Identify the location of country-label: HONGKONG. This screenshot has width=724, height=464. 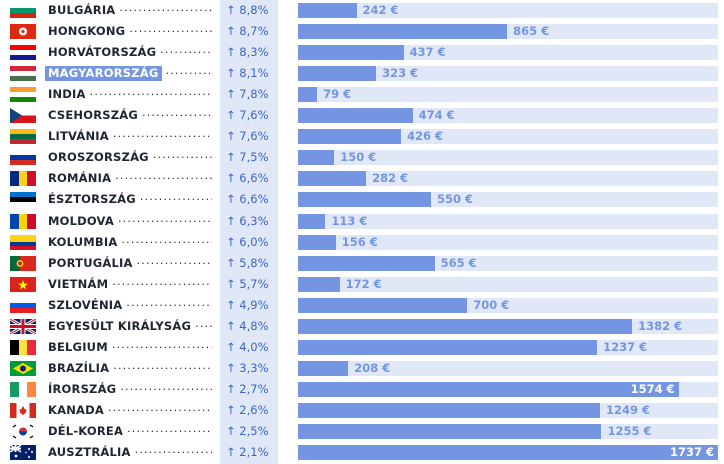
(87, 31).